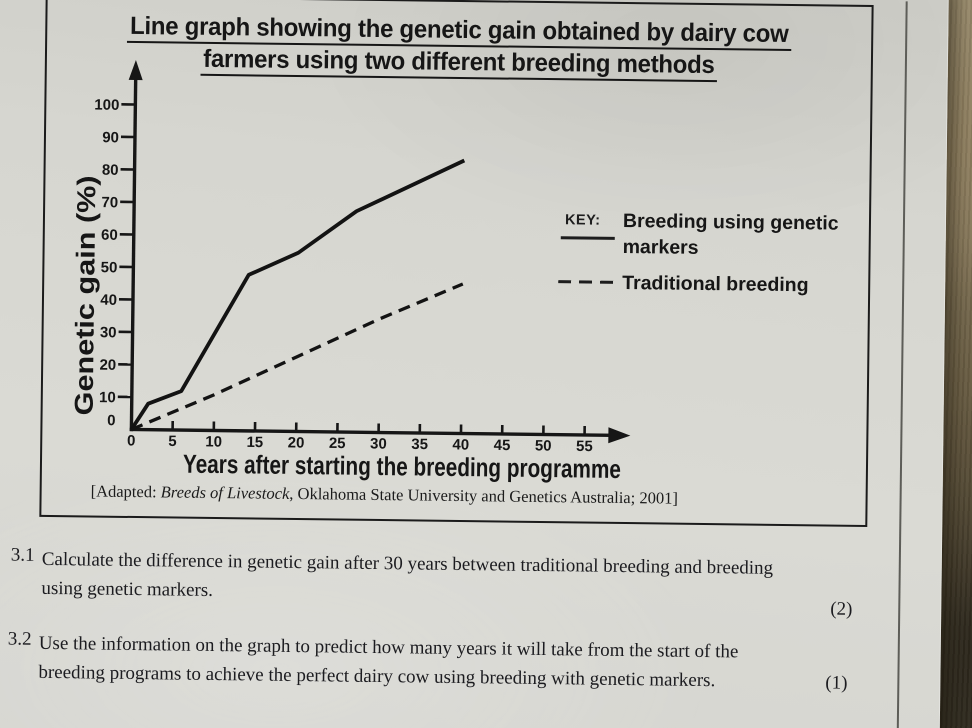  I want to click on key-heading: KEY:, so click(582, 220).